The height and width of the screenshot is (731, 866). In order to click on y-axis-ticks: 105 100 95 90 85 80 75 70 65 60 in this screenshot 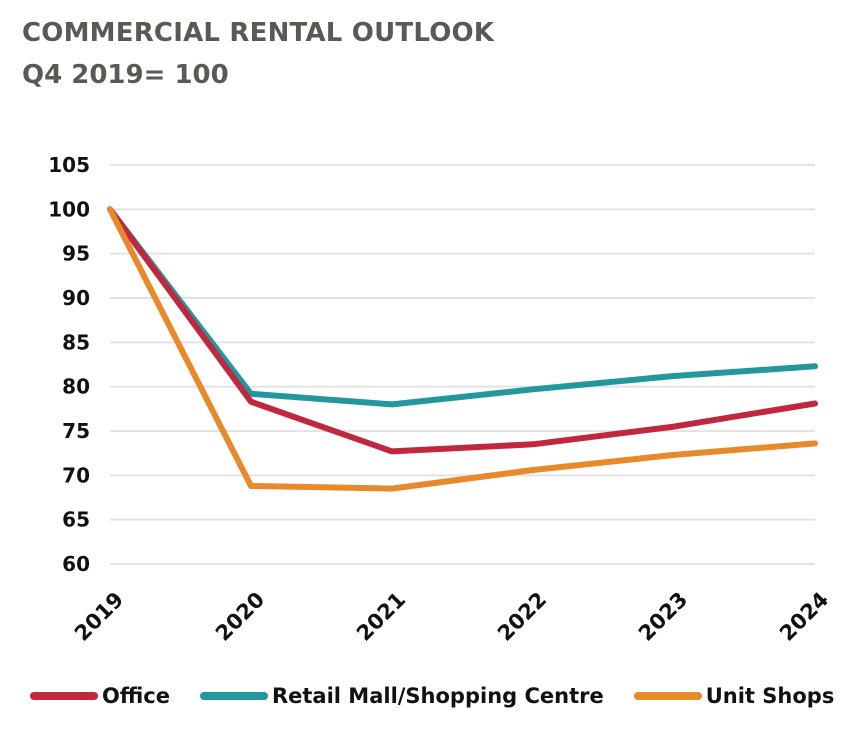, I will do `click(69, 364)`.